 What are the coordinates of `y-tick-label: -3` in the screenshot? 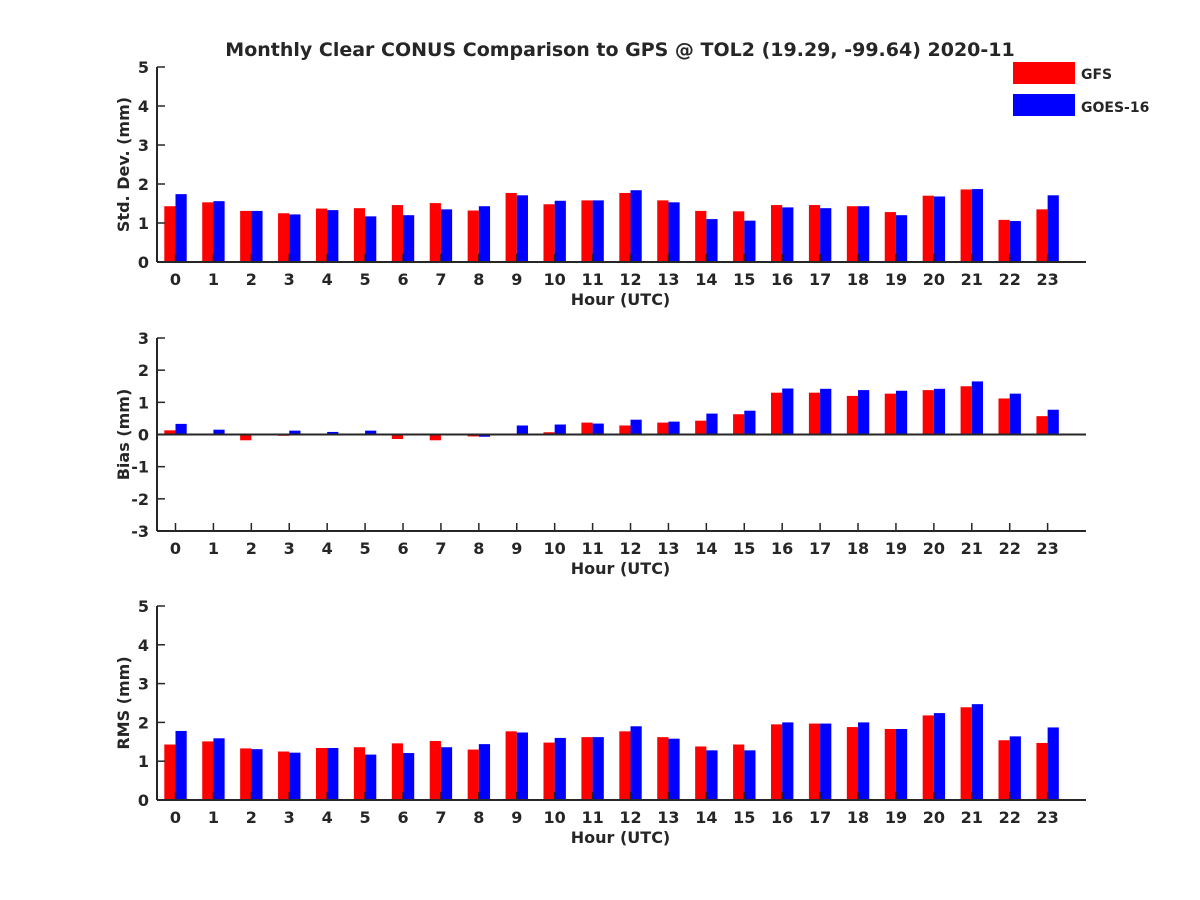 It's located at (140, 531).